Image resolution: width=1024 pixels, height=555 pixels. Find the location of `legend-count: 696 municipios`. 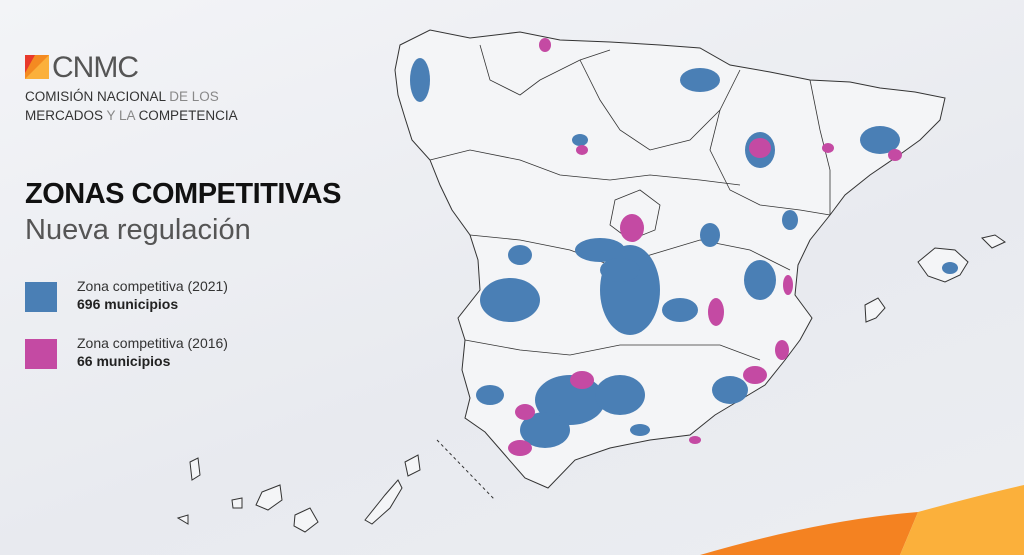

legend-count: 696 municipios is located at coordinates (128, 304).